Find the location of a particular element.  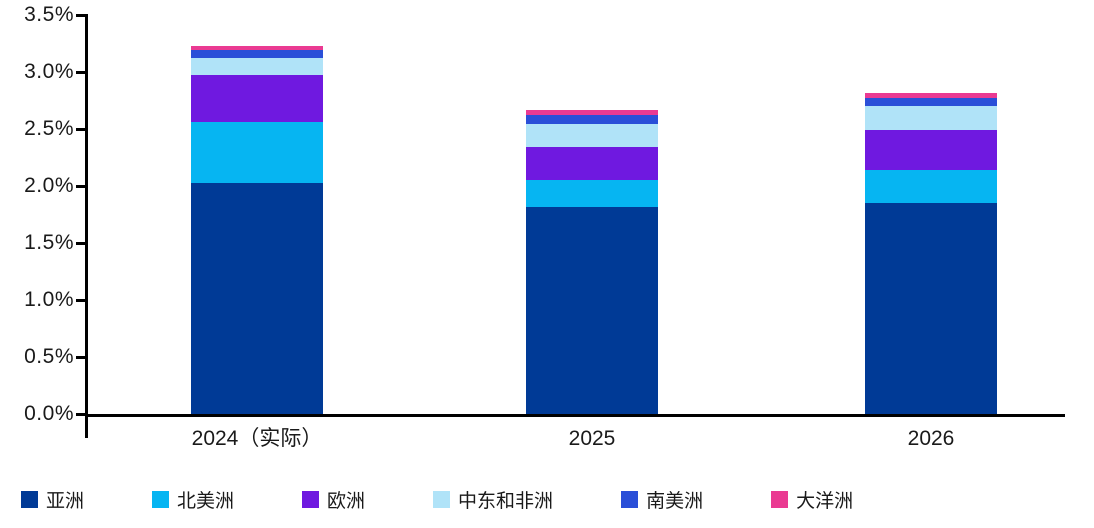

bar-segment-亚洲-2026 is located at coordinates (931, 308).